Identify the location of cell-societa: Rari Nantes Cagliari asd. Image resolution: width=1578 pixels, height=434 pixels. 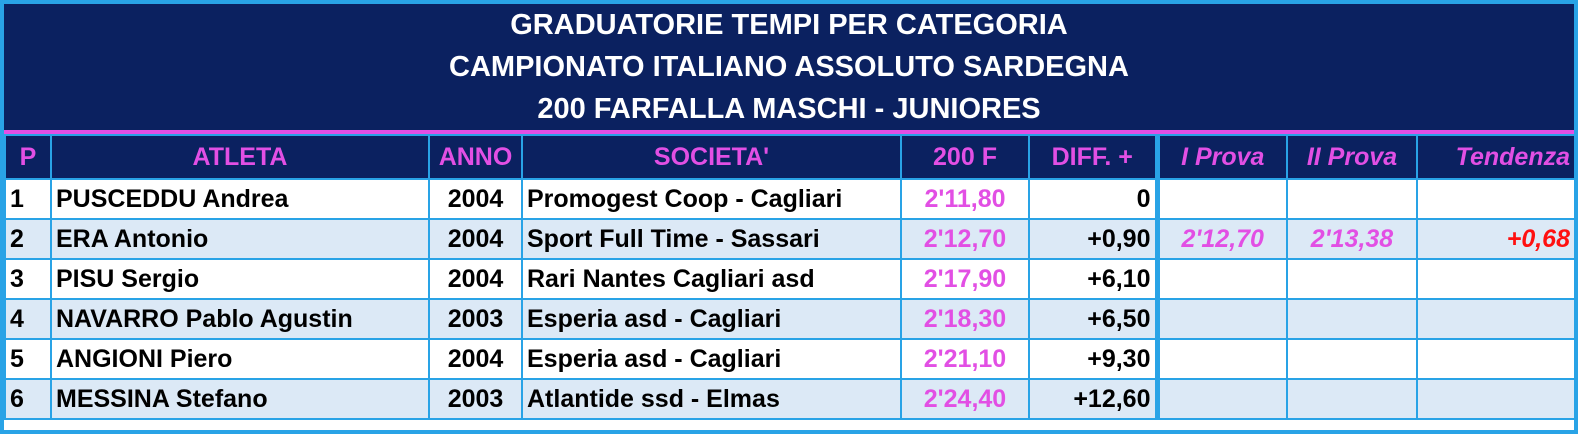
(711, 279).